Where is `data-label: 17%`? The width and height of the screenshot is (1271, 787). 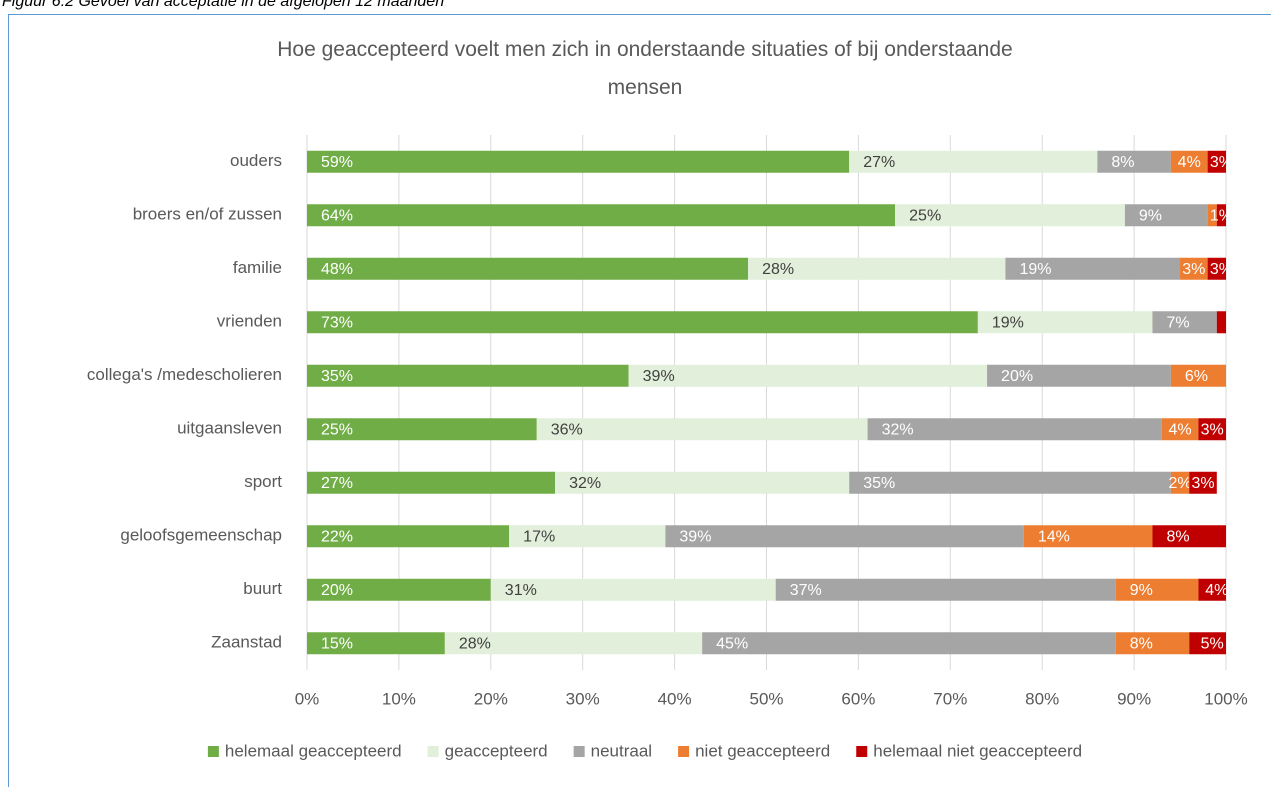 data-label: 17% is located at coordinates (539, 536).